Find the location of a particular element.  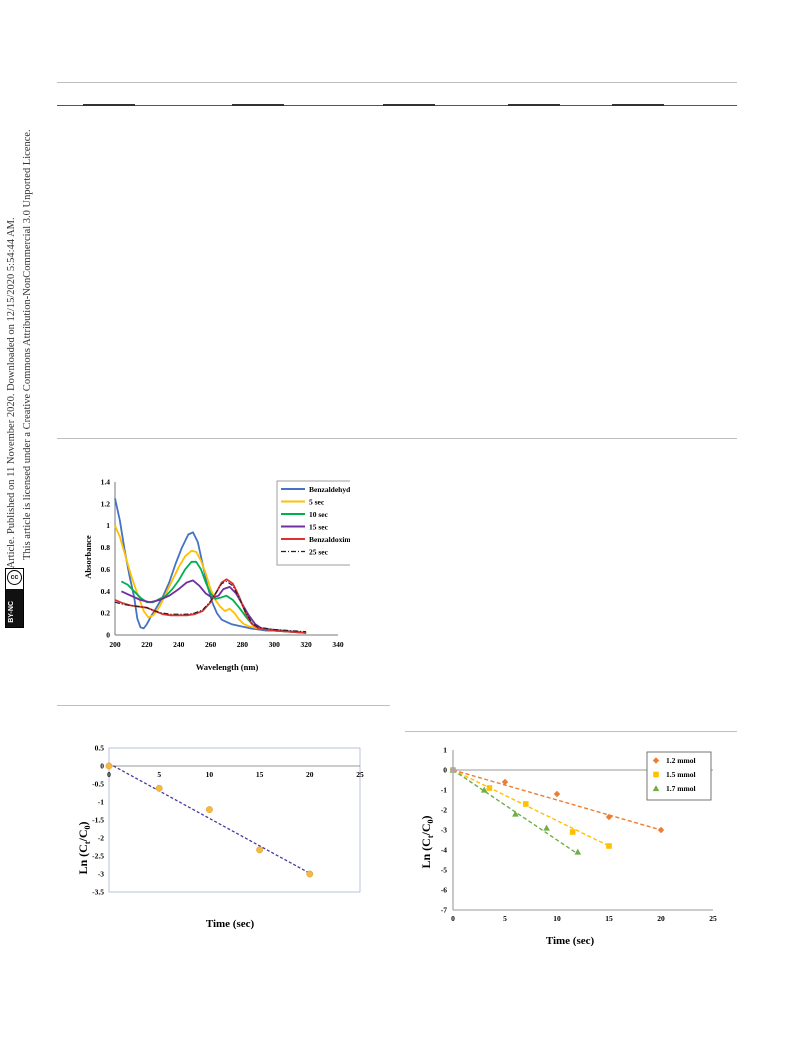

by-nc-block is located at coordinates (14, 608).